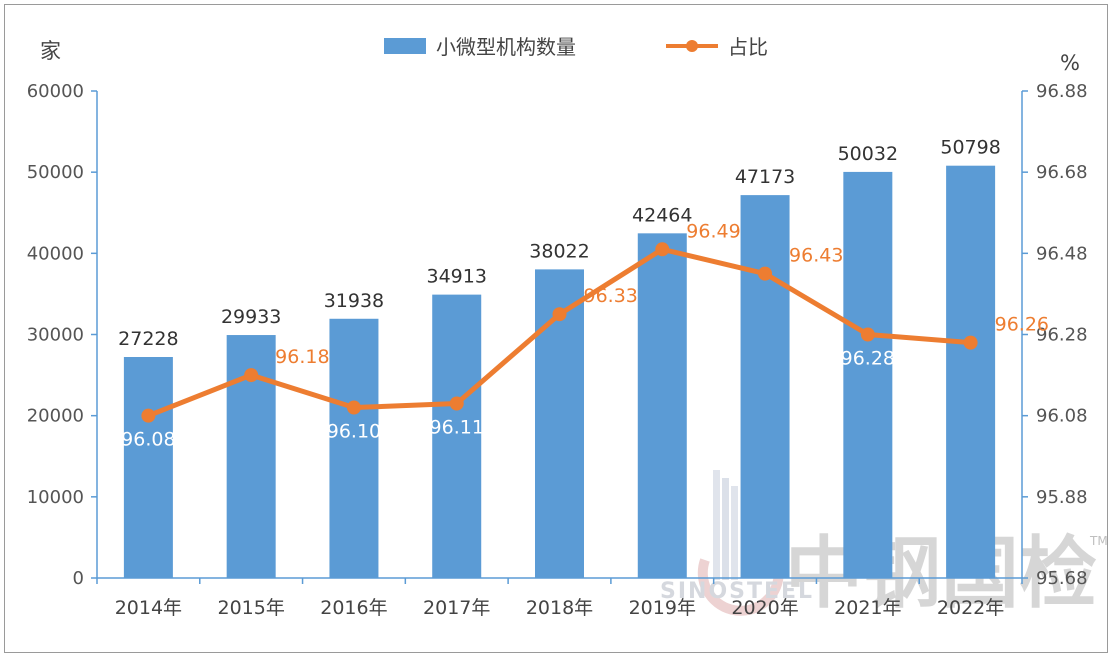 This screenshot has height=657, width=1112. Describe the element at coordinates (78, 578) in the screenshot. I see `left-tick-label: 0` at that location.